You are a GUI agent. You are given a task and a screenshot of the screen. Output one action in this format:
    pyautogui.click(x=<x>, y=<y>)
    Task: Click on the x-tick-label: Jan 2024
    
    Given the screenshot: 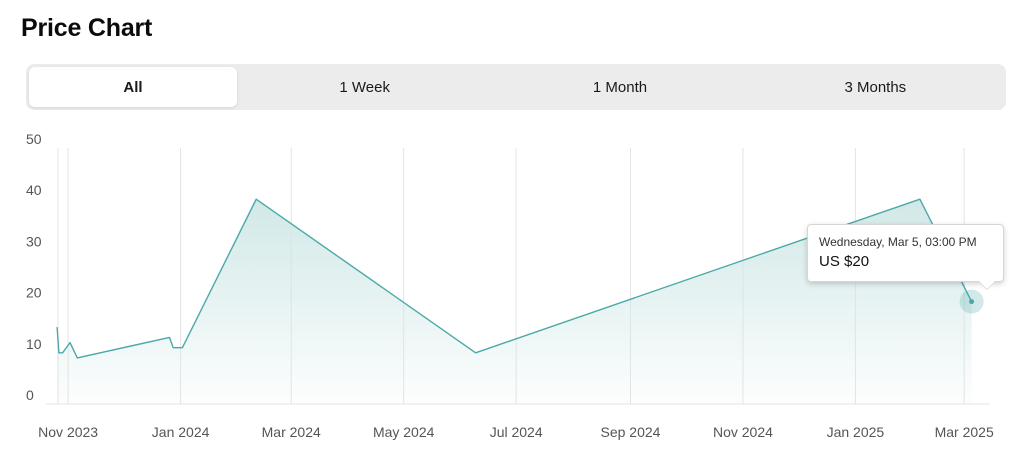 What is the action you would take?
    pyautogui.click(x=181, y=432)
    